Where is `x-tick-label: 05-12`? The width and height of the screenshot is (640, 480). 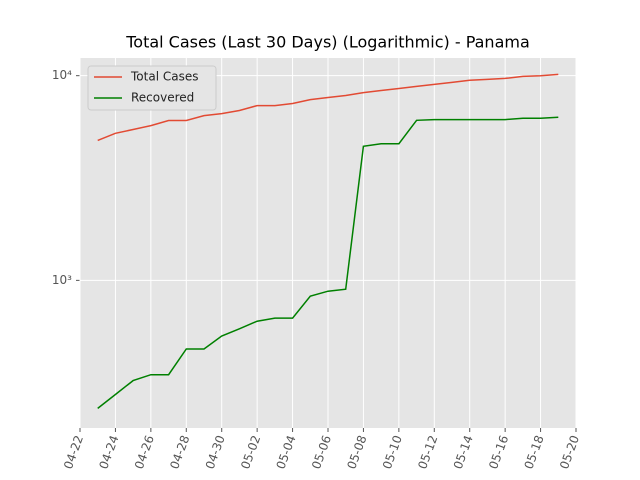
x-tick-label: 05-12 is located at coordinates (427, 452).